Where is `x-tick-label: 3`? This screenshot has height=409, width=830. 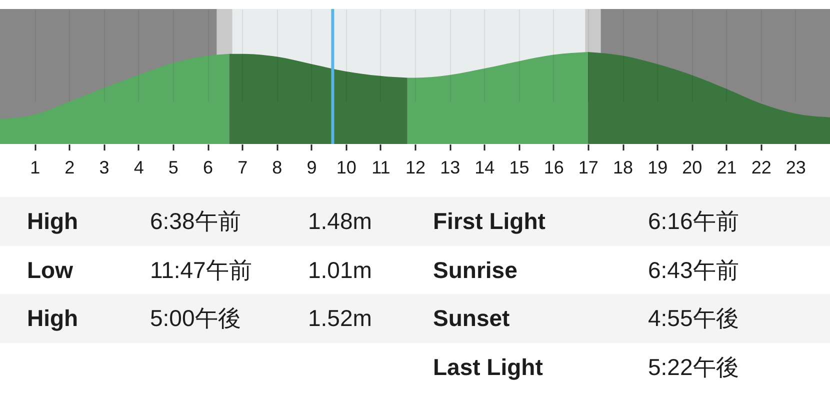
x-tick-label: 3 is located at coordinates (104, 168).